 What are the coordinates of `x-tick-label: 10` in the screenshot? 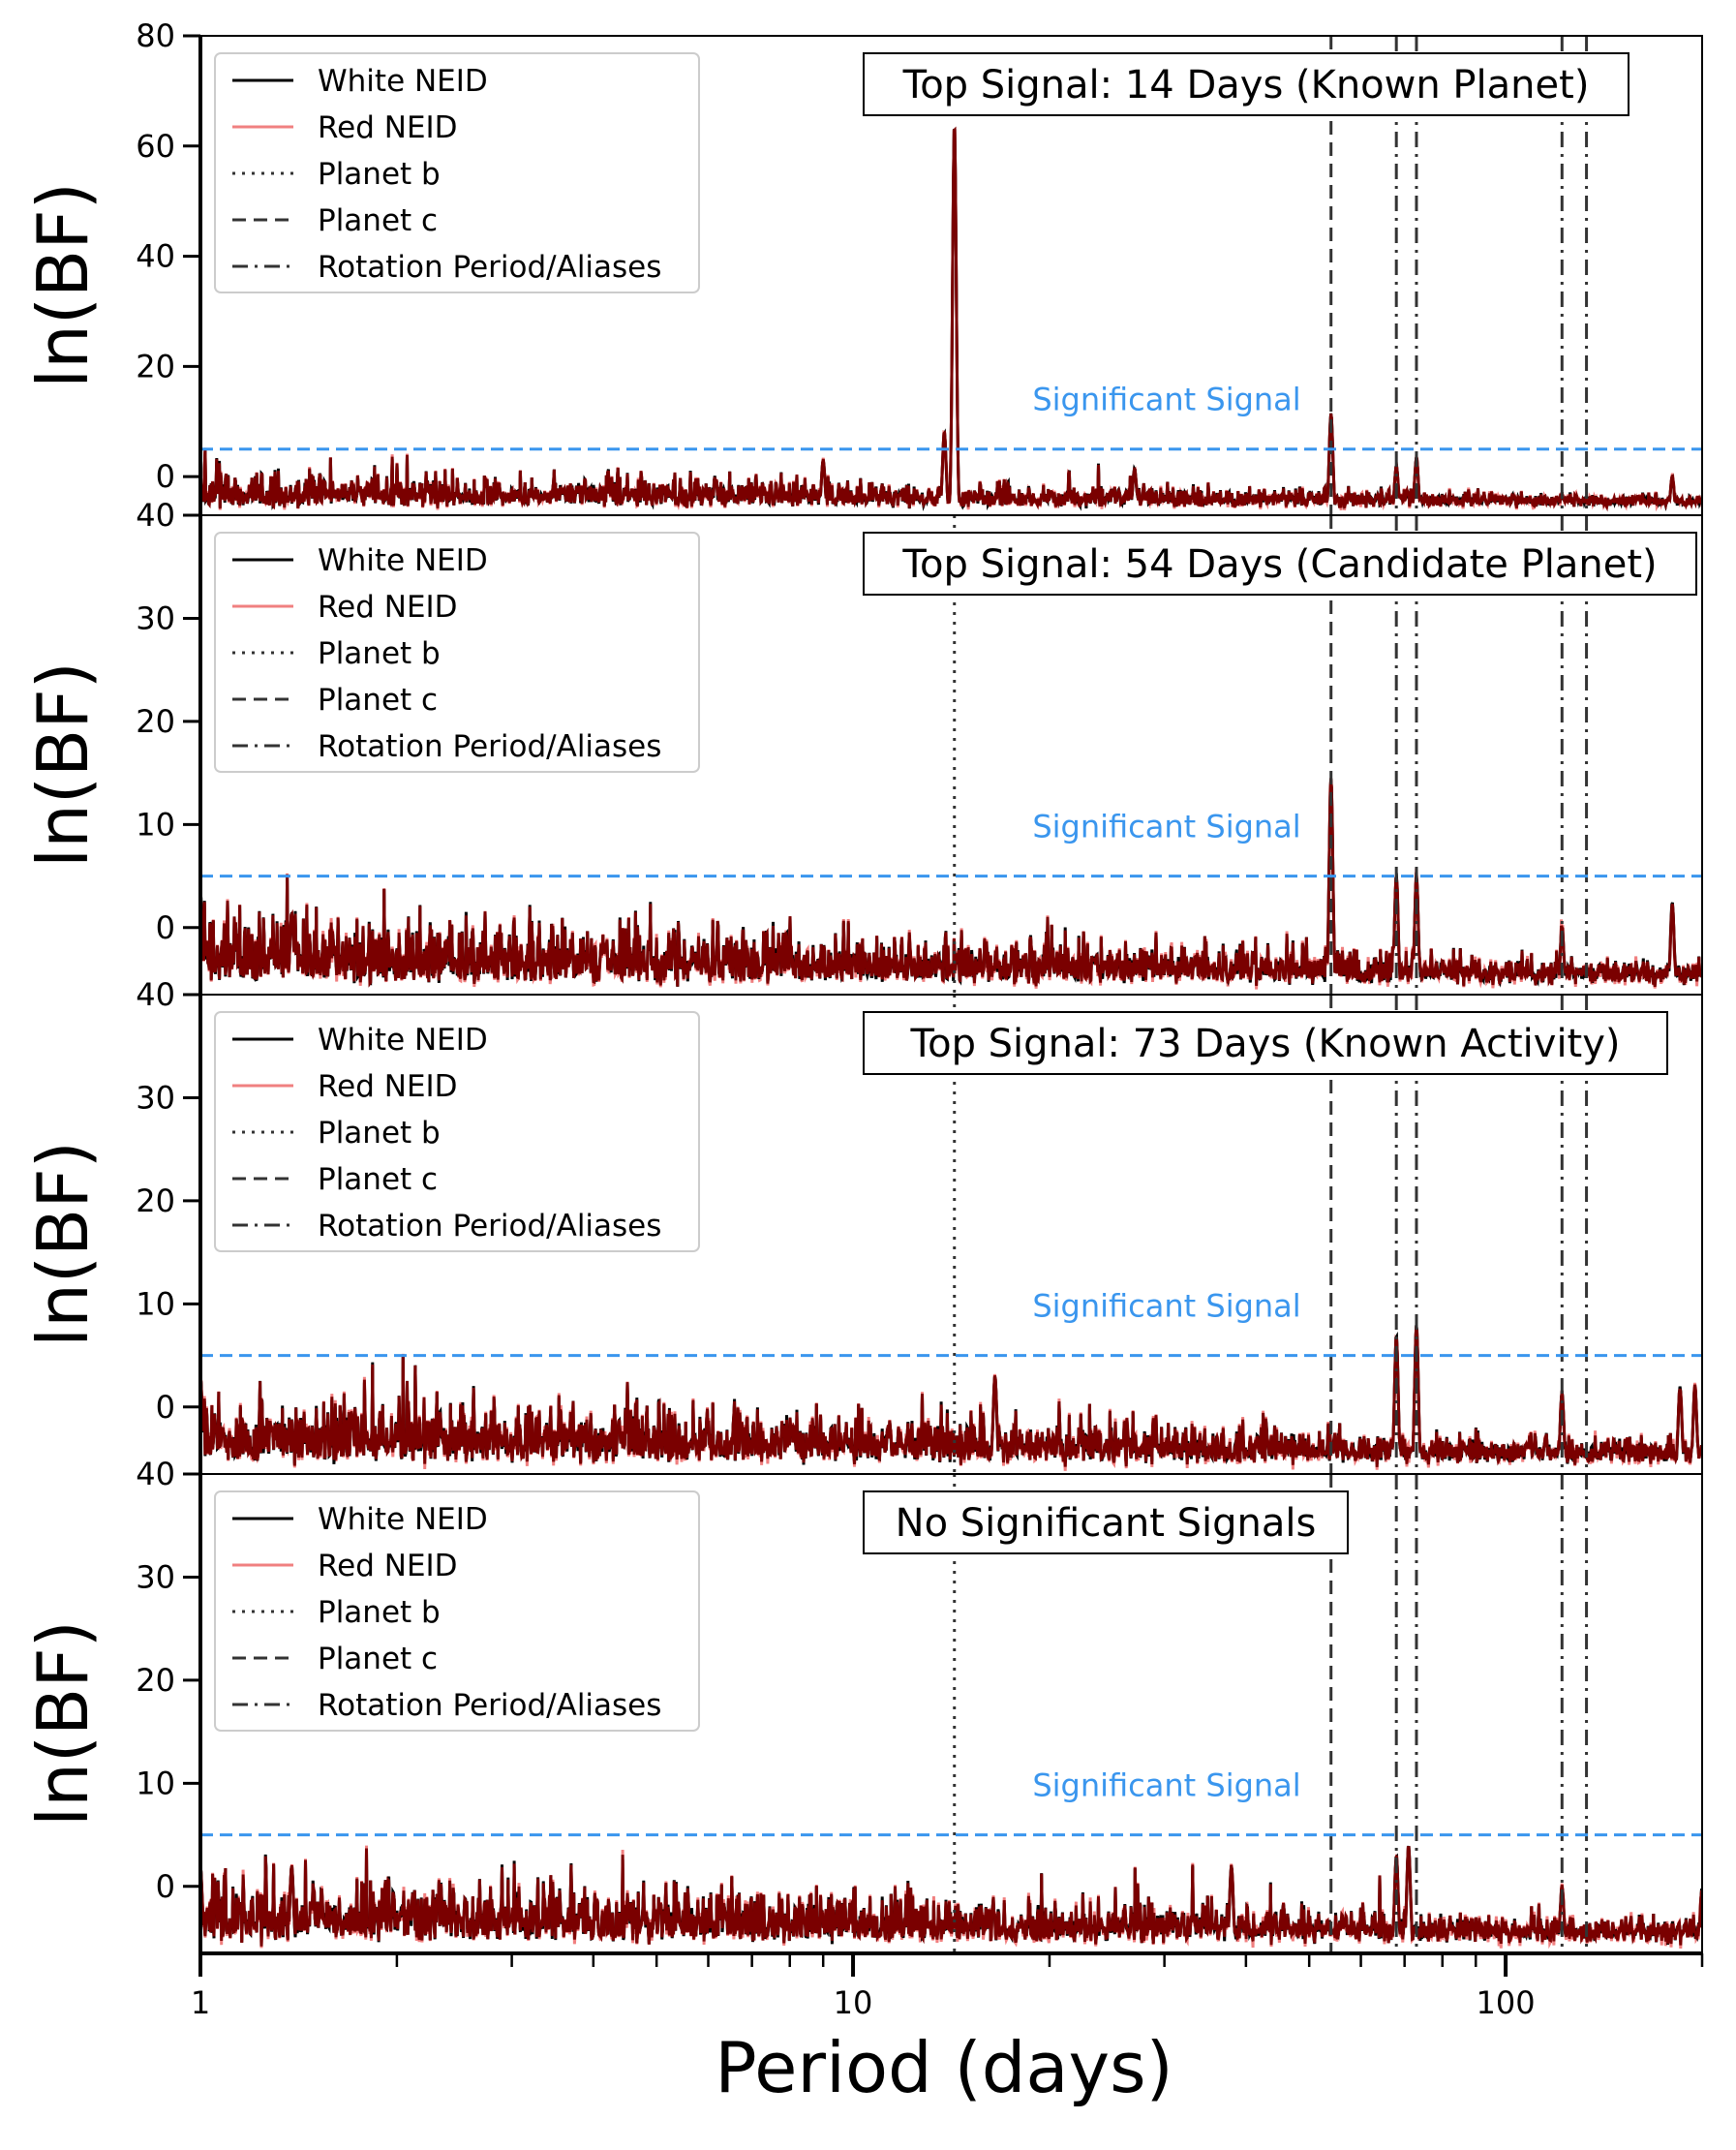 It's located at (853, 2002).